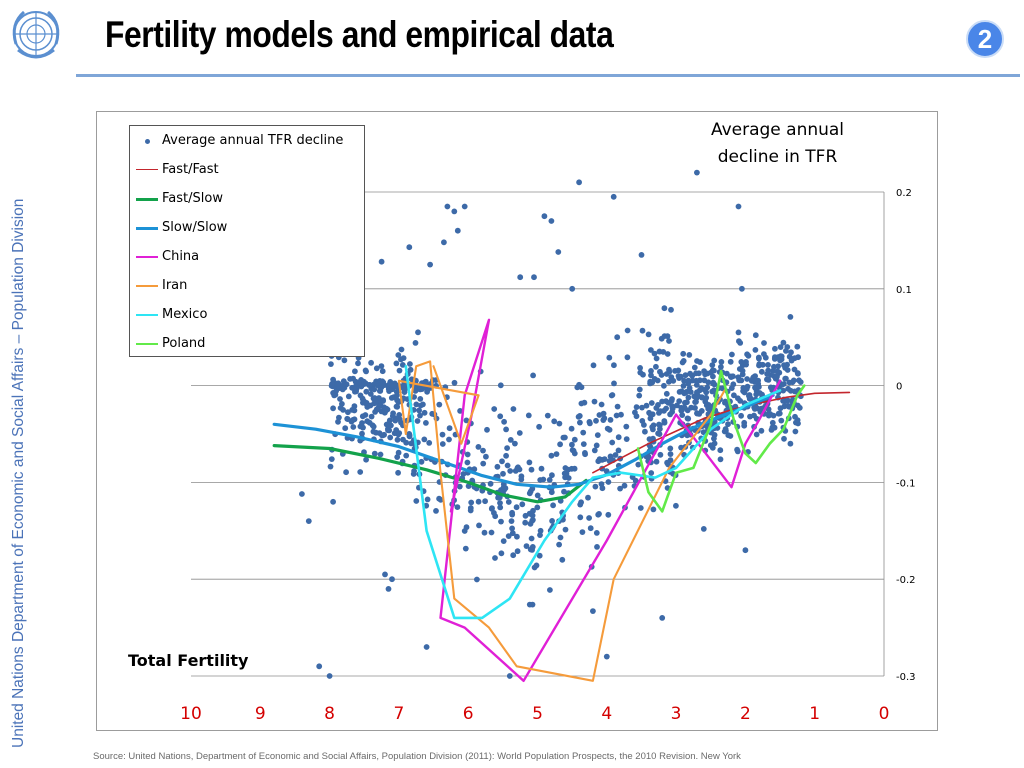  What do you see at coordinates (179, 199) in the screenshot?
I see `legend-item: Fast/Slow` at bounding box center [179, 199].